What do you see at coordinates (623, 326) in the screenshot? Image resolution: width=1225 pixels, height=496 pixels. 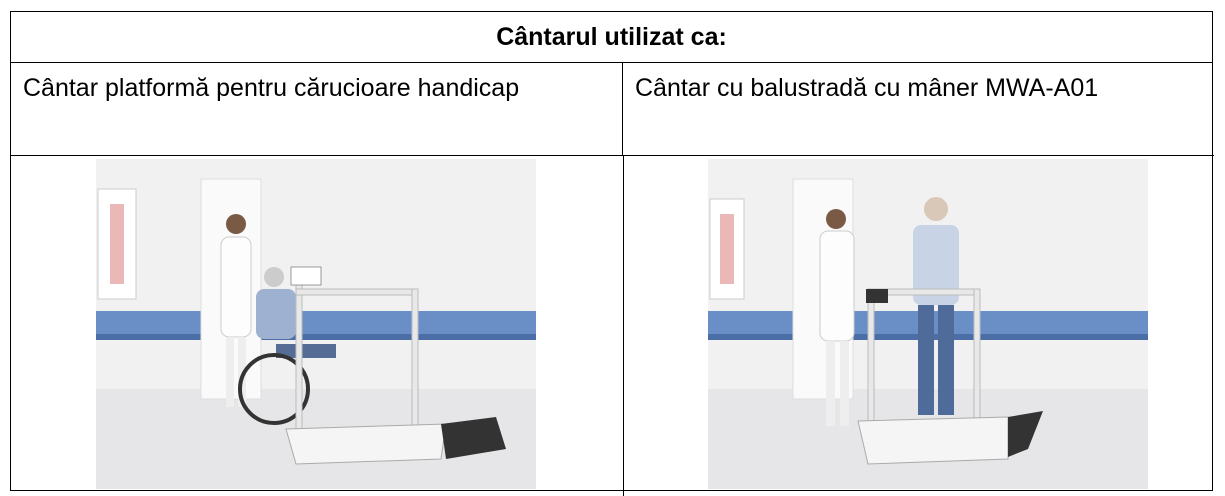 I see `column-divider` at bounding box center [623, 326].